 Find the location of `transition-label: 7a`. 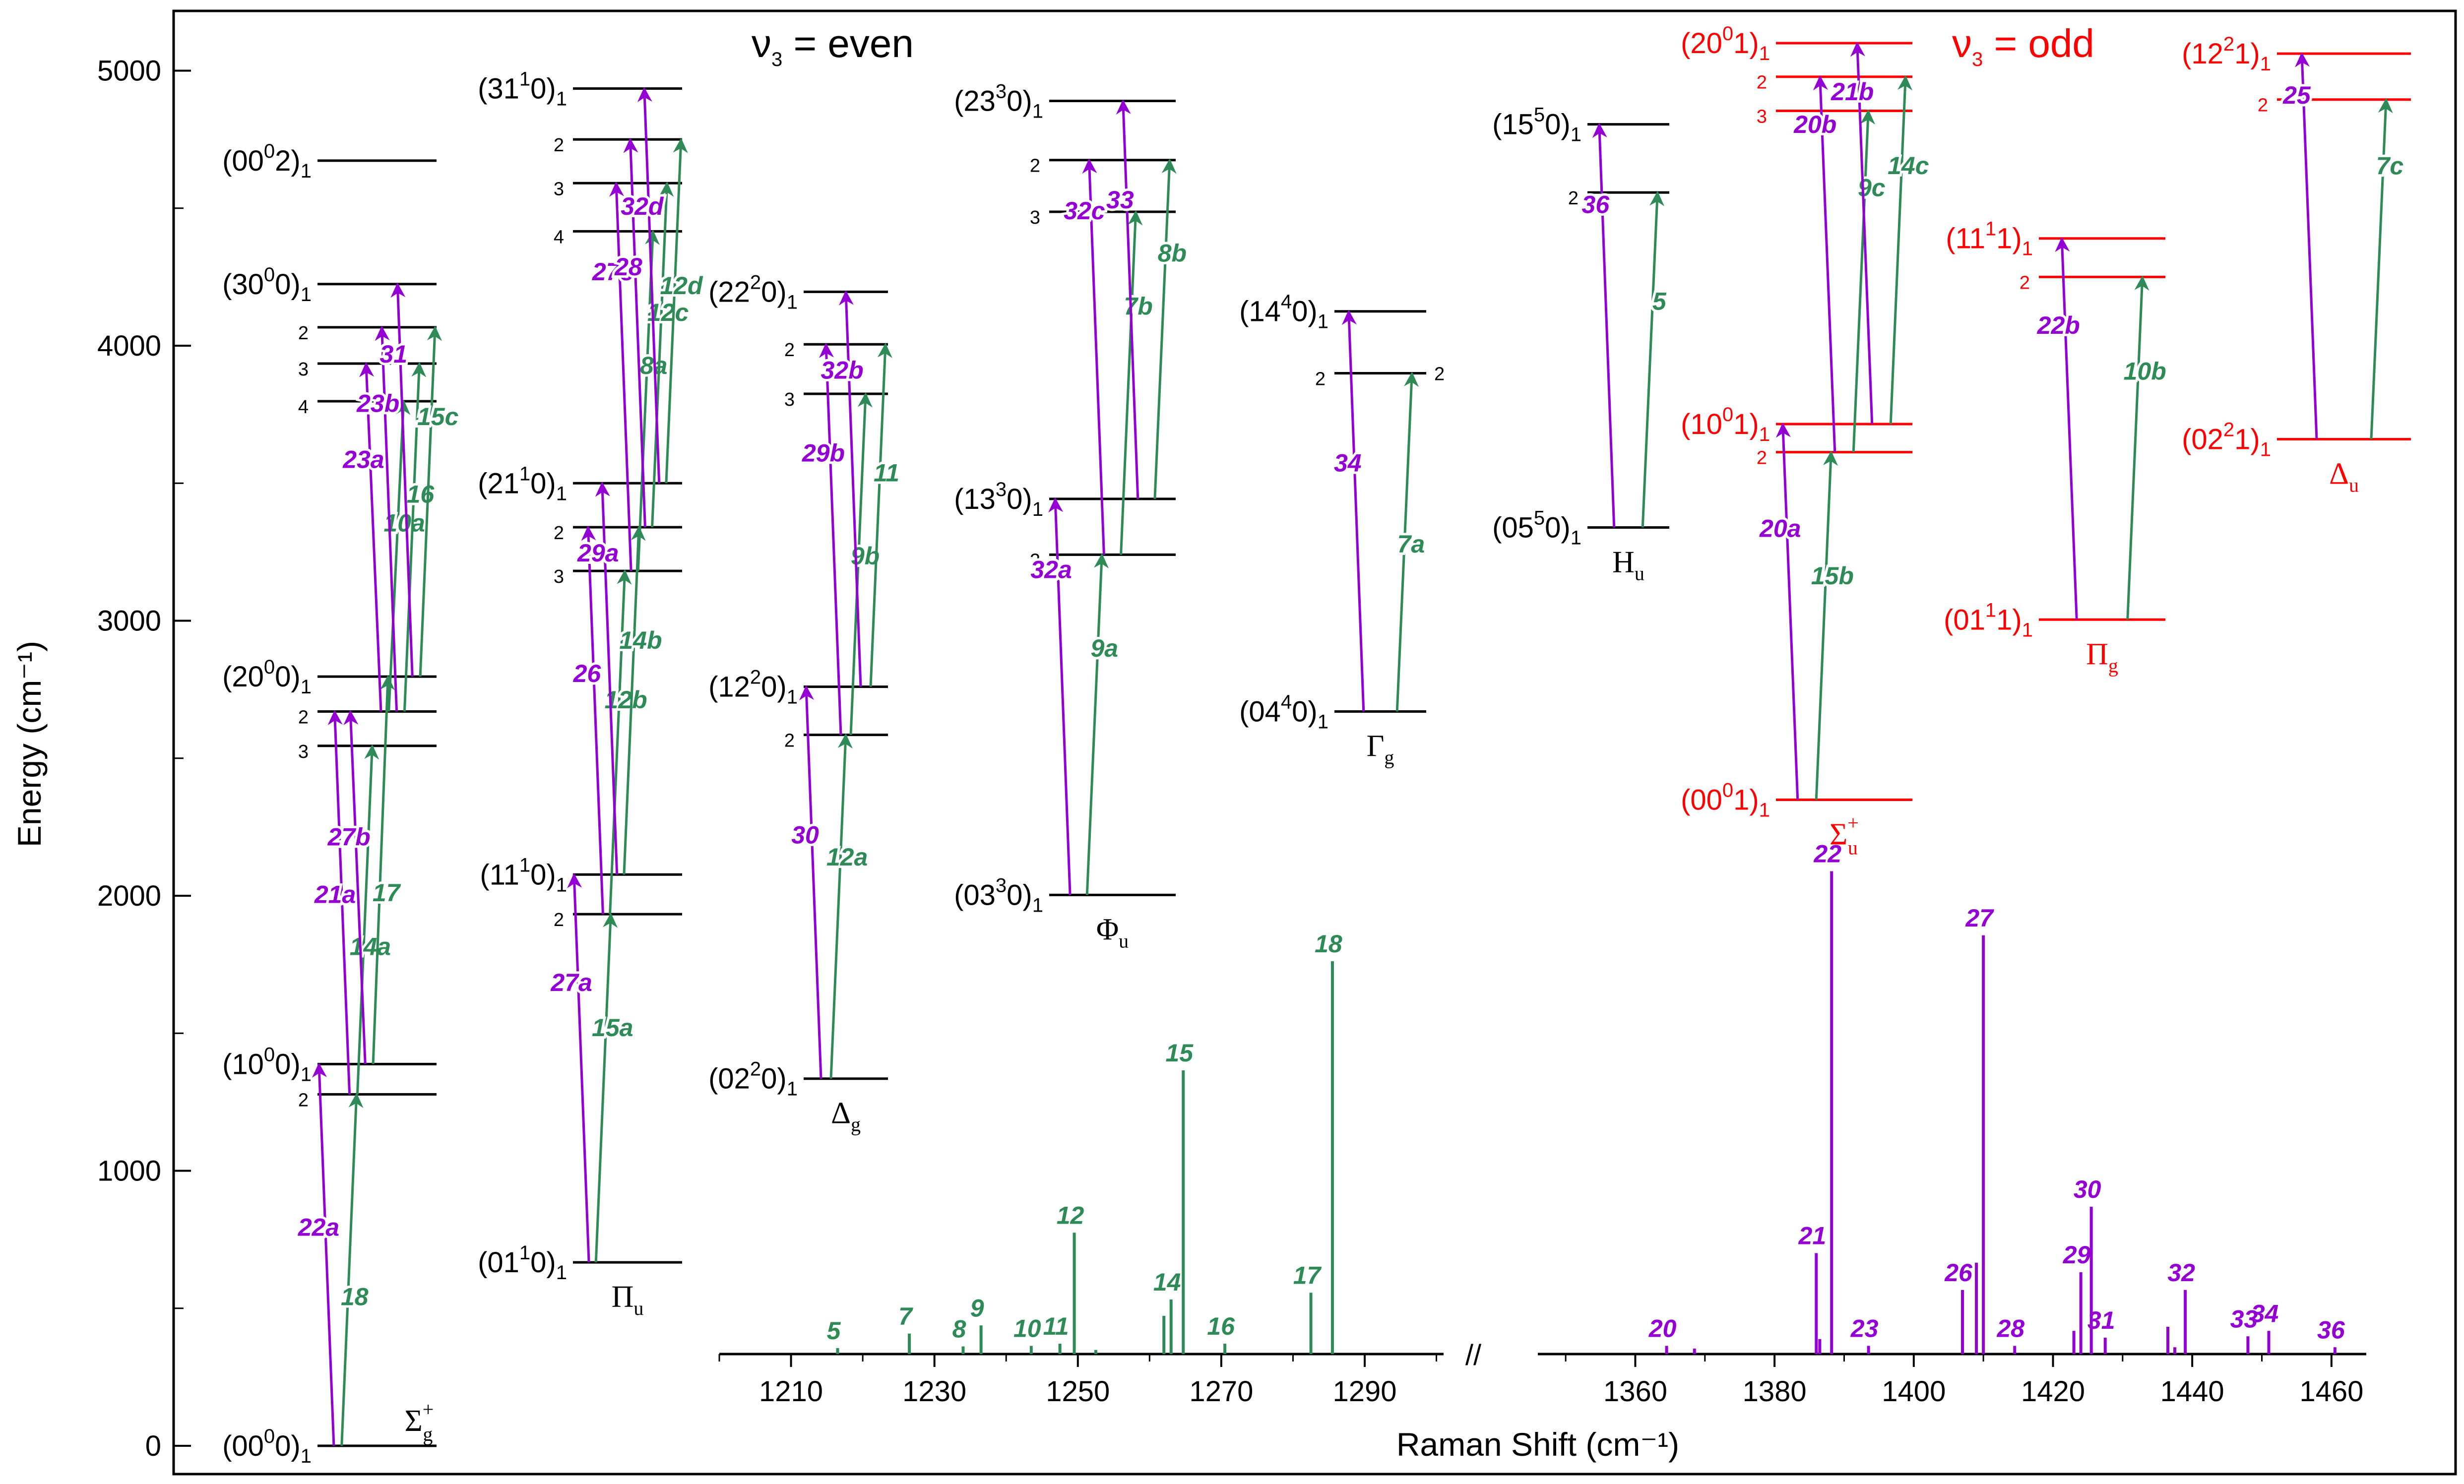

transition-label: 7a is located at coordinates (1411, 544).